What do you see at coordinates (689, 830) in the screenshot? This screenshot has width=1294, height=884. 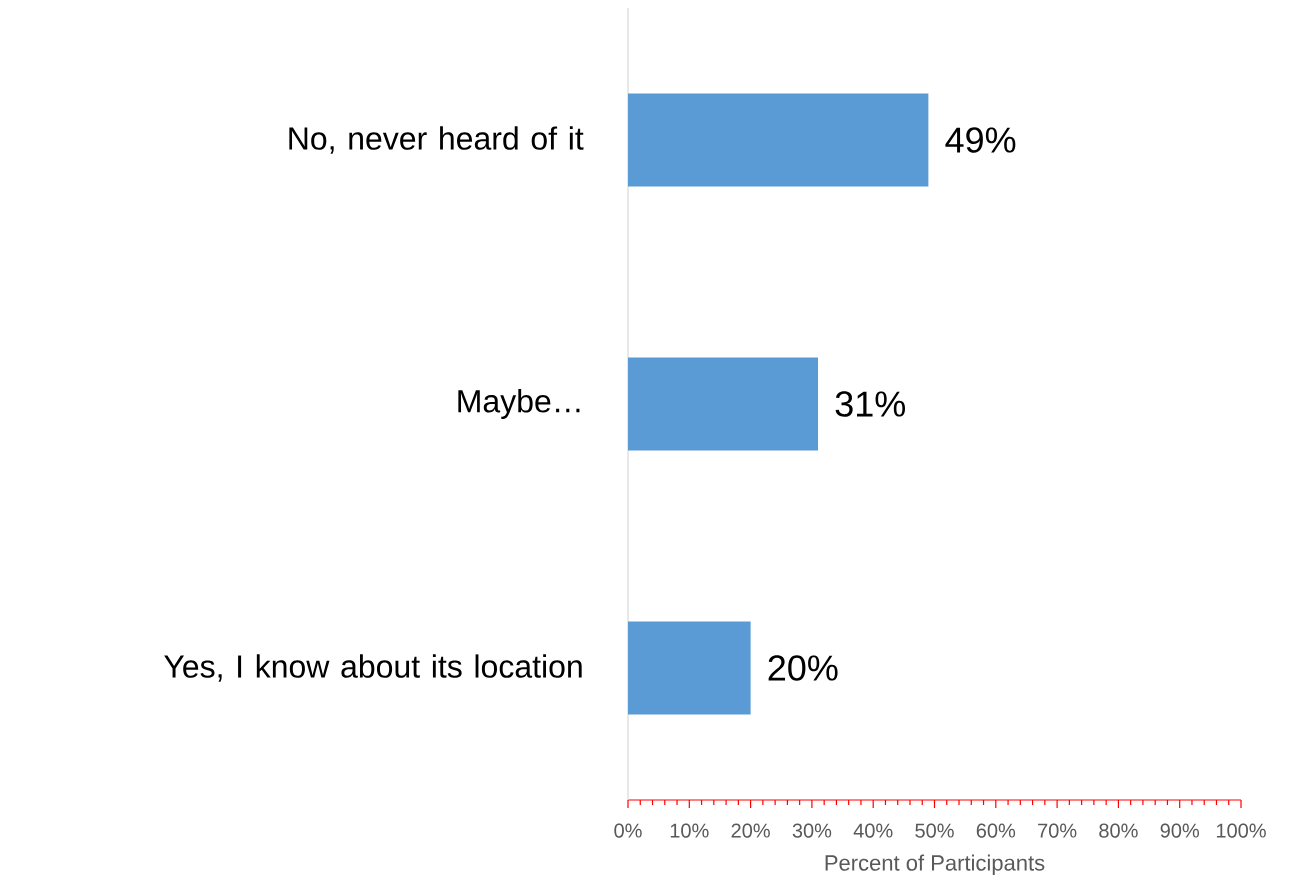 I see `x-tick-label: 10%` at bounding box center [689, 830].